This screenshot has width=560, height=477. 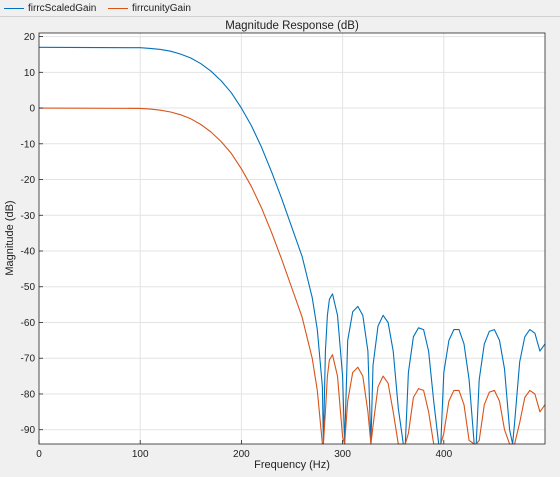 I want to click on legend-label-unity-gain: firrcunityGain, so click(x=161, y=8).